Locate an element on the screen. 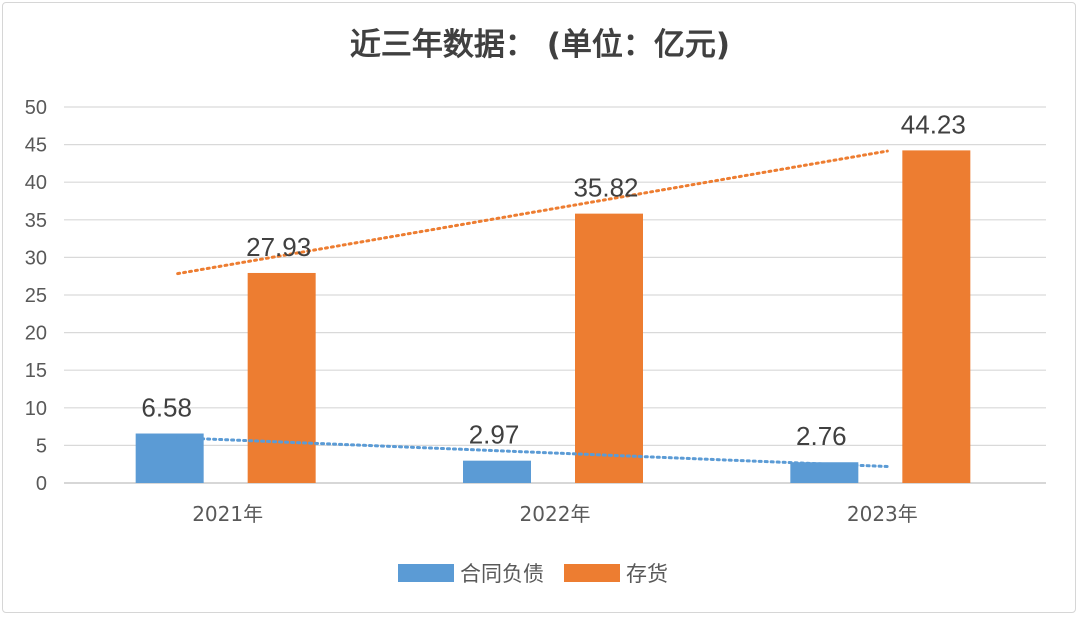  data-label: 2.97 is located at coordinates (494, 435).